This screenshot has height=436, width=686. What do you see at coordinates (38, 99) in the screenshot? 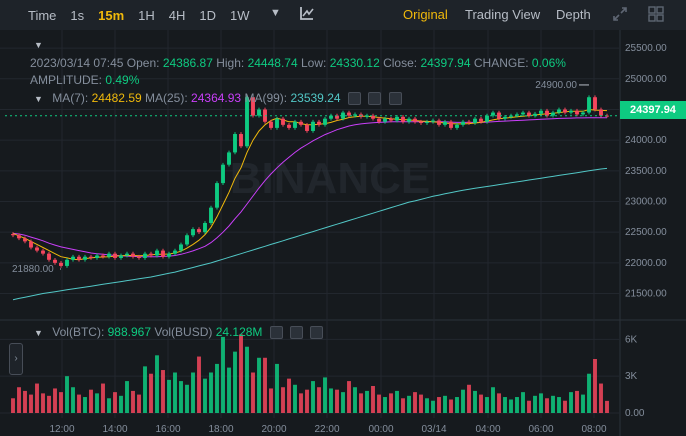
I see `ma-collapse-icon: ▼` at bounding box center [38, 99].